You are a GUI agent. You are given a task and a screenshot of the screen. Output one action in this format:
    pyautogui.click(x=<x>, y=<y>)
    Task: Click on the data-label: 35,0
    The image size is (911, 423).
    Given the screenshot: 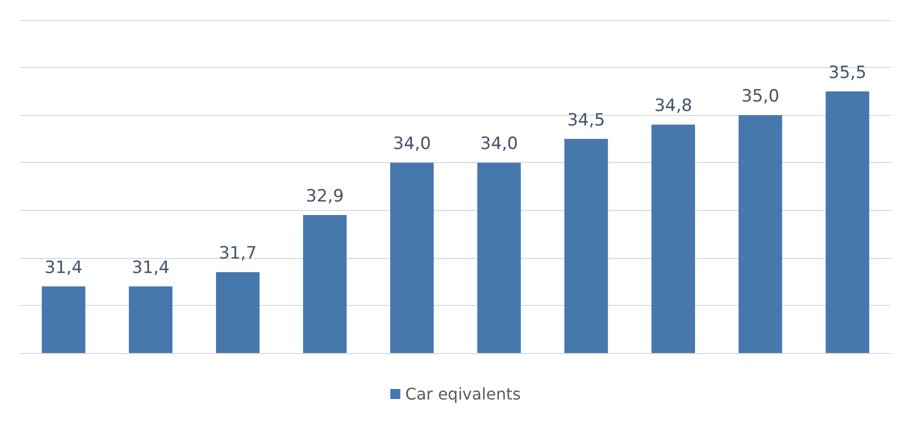 What is the action you would take?
    pyautogui.click(x=760, y=96)
    